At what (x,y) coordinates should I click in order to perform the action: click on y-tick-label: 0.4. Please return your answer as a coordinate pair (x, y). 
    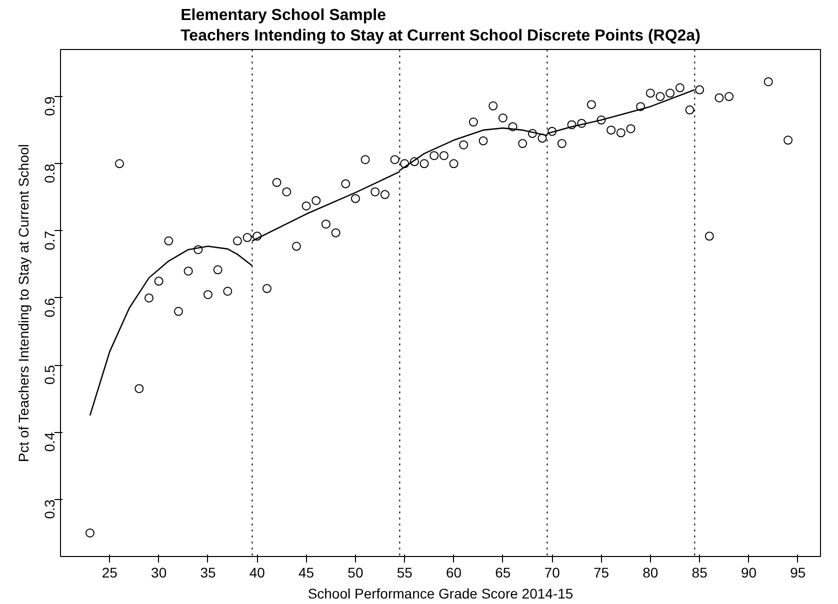
    Looking at the image, I should click on (50, 442).